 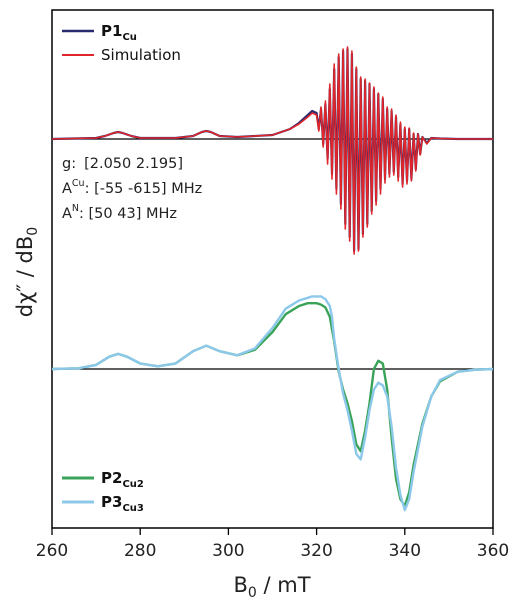 What do you see at coordinates (33, 231) in the screenshot?
I see `y-axis-title-sub: 0` at bounding box center [33, 231].